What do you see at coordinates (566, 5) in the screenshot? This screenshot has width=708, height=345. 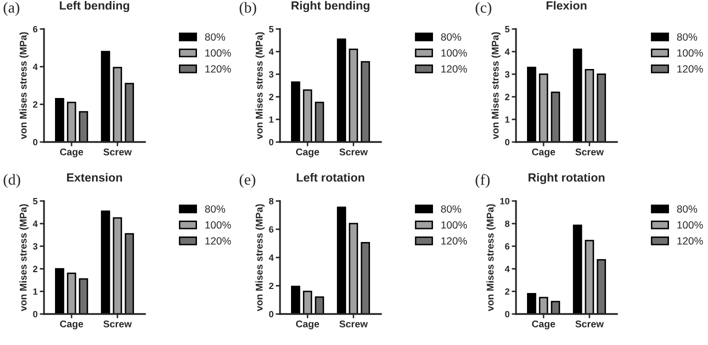 I see `chart-title: Flexion` at bounding box center [566, 5].